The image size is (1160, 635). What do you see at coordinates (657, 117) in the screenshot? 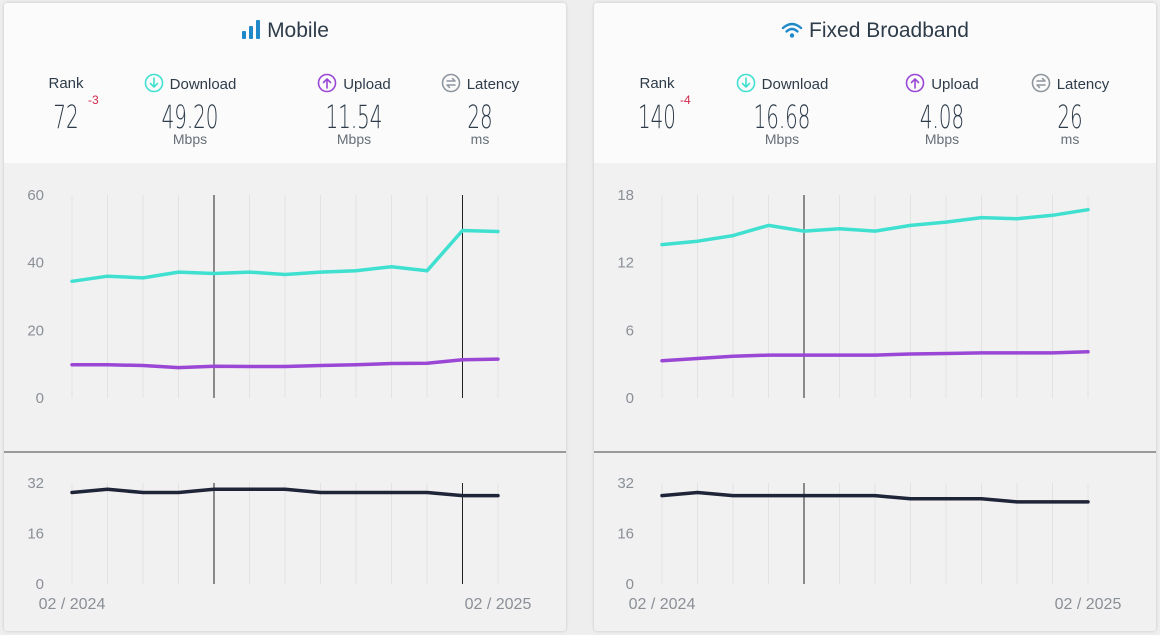
I see `rank-value: 140` at bounding box center [657, 117].